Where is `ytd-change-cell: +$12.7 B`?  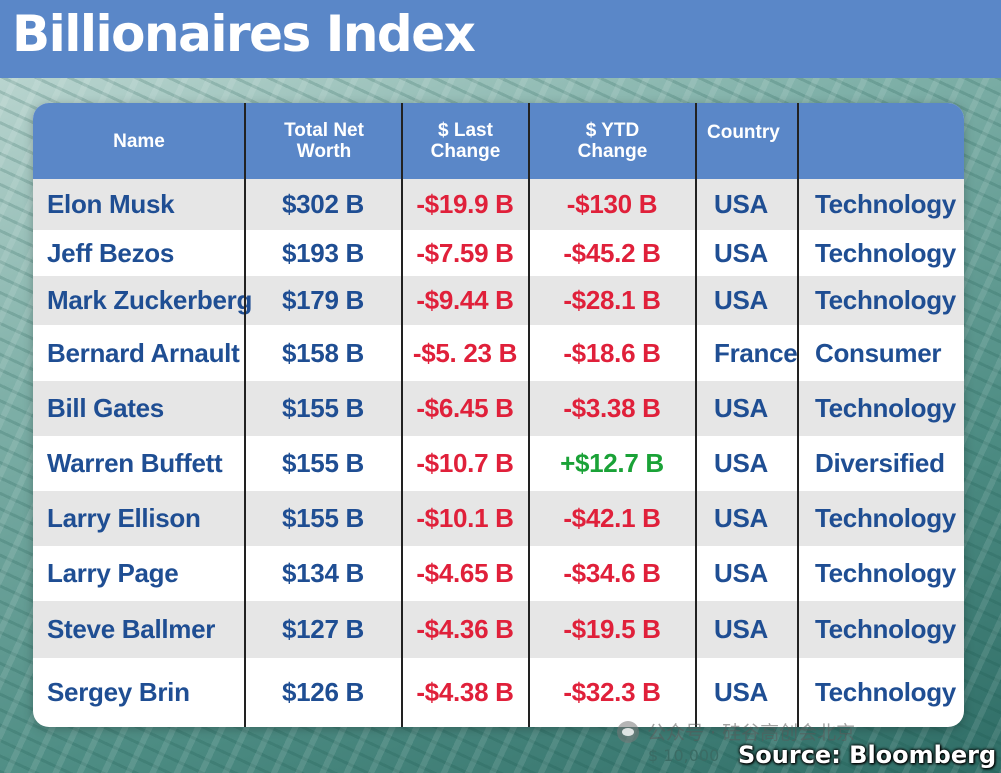 ytd-change-cell: +$12.7 B is located at coordinates (612, 463).